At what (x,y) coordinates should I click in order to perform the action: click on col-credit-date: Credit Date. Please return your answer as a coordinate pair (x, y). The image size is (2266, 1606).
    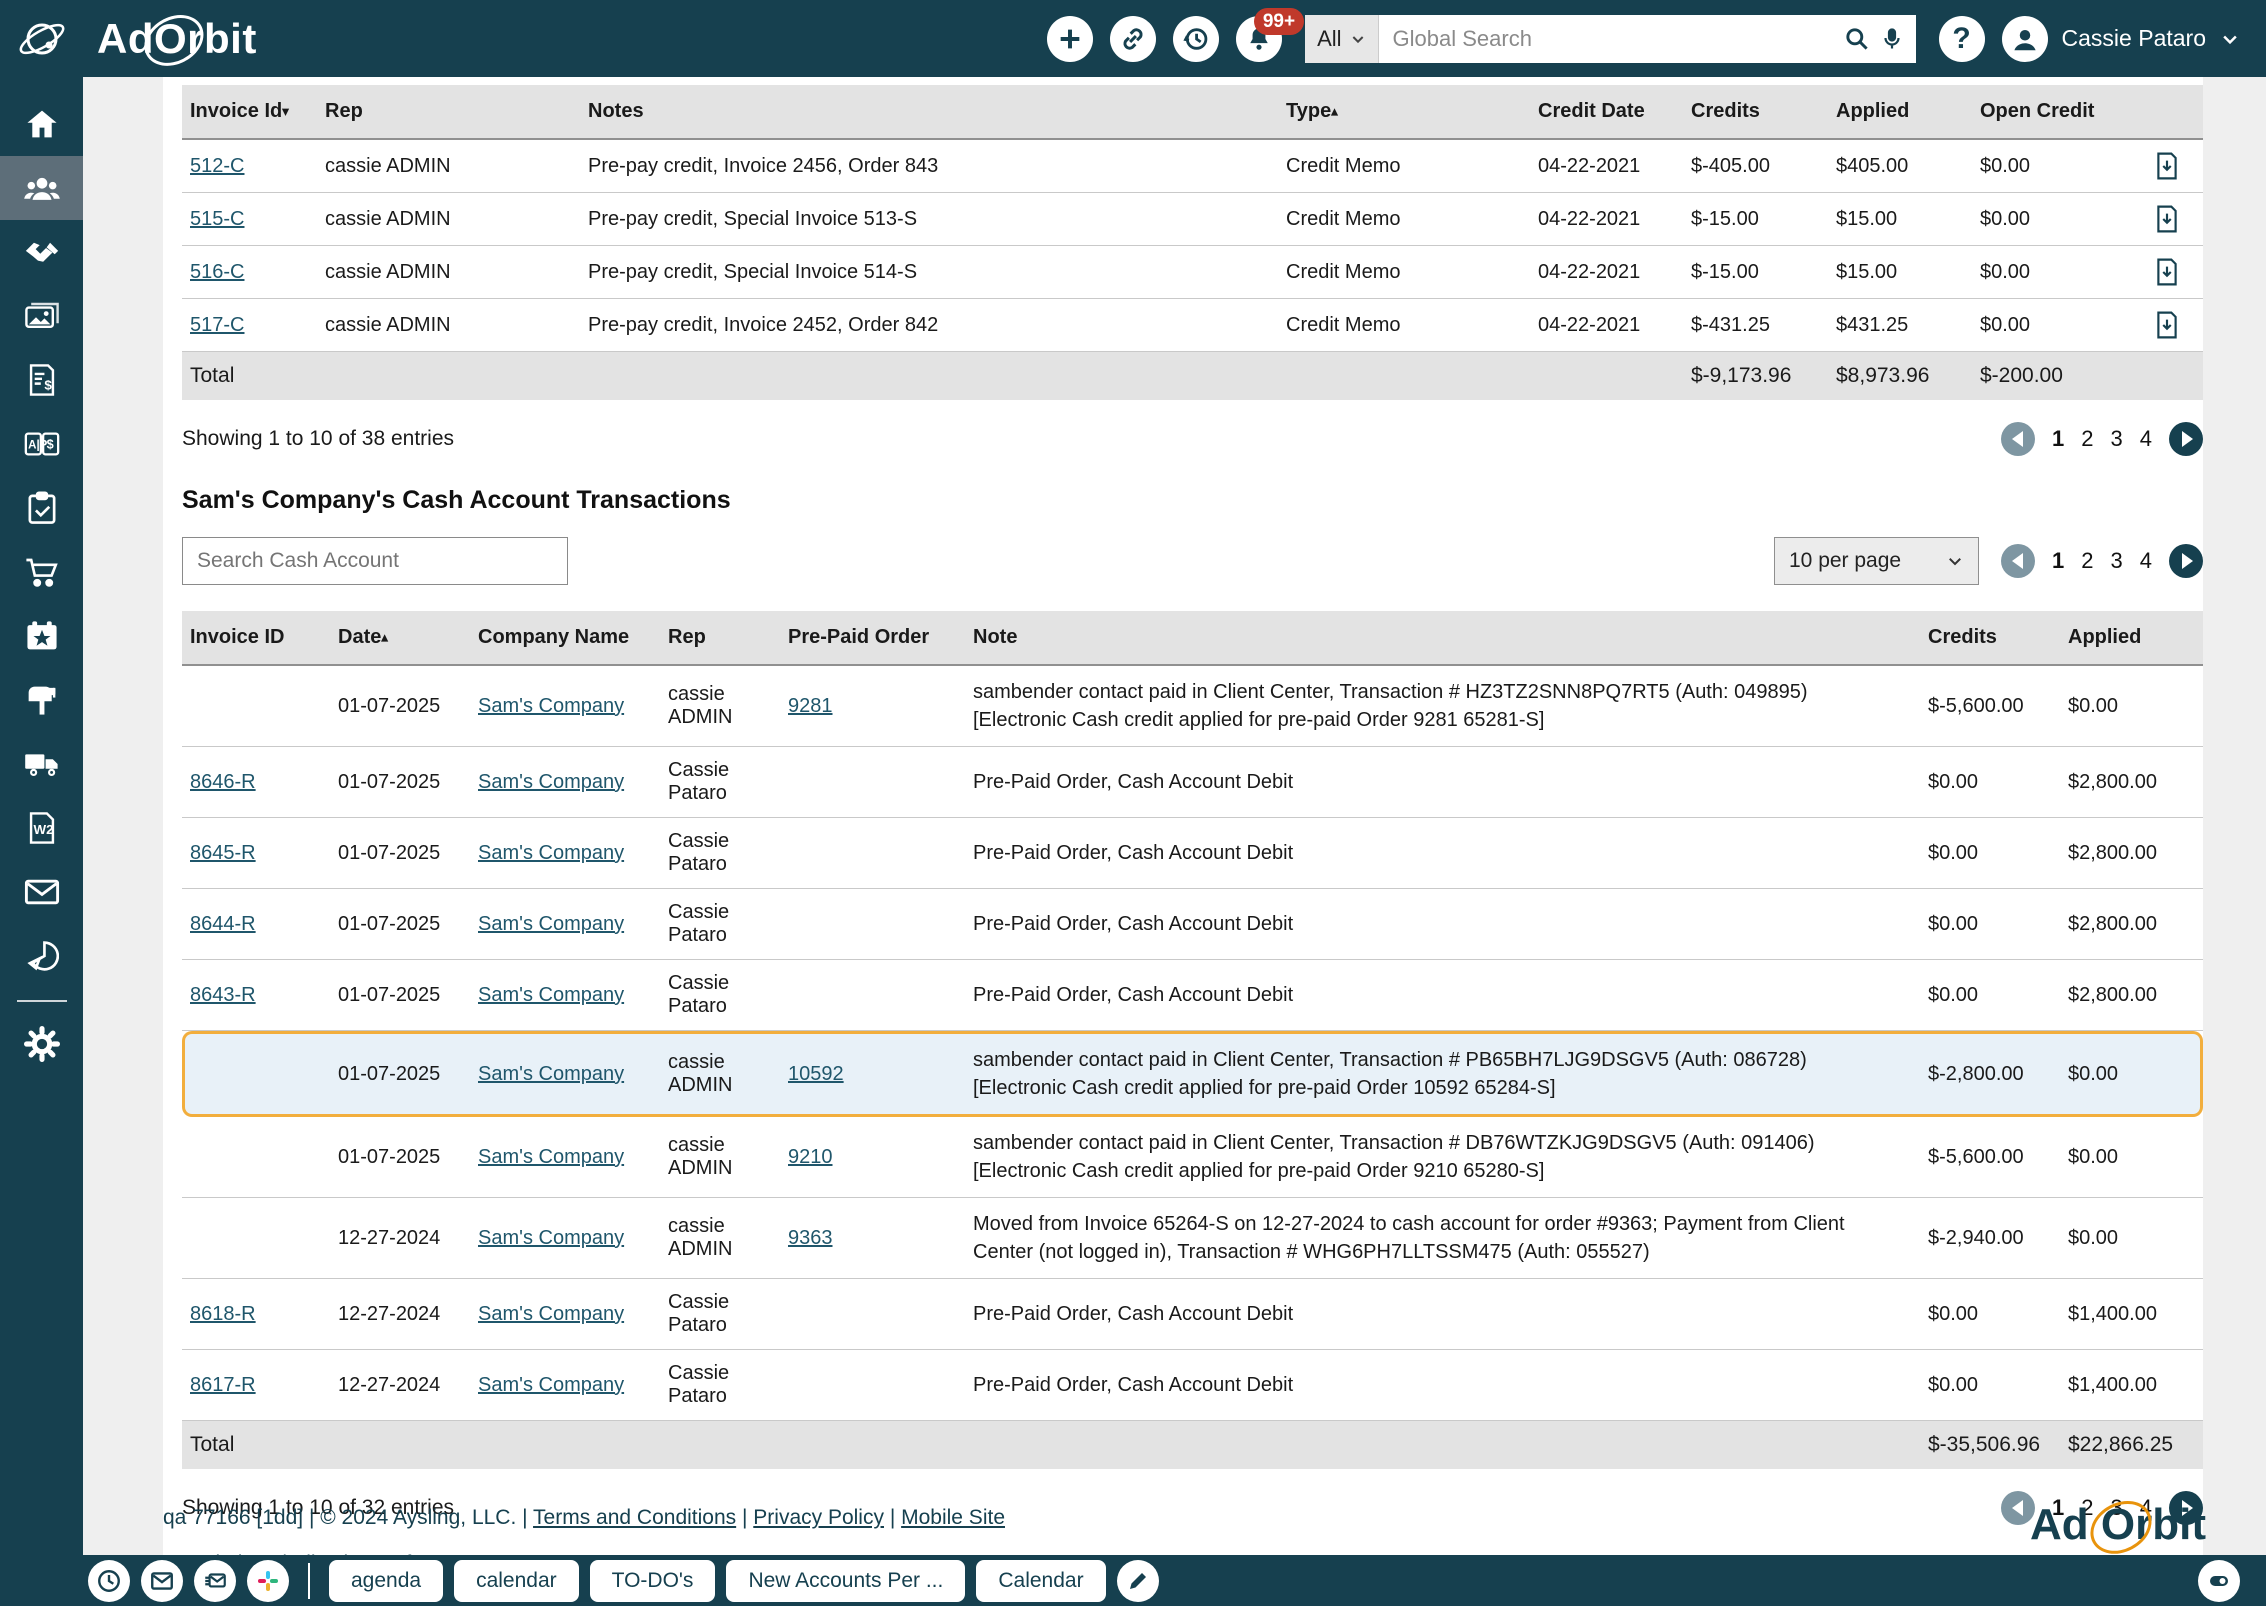
    Looking at the image, I should click on (1606, 112).